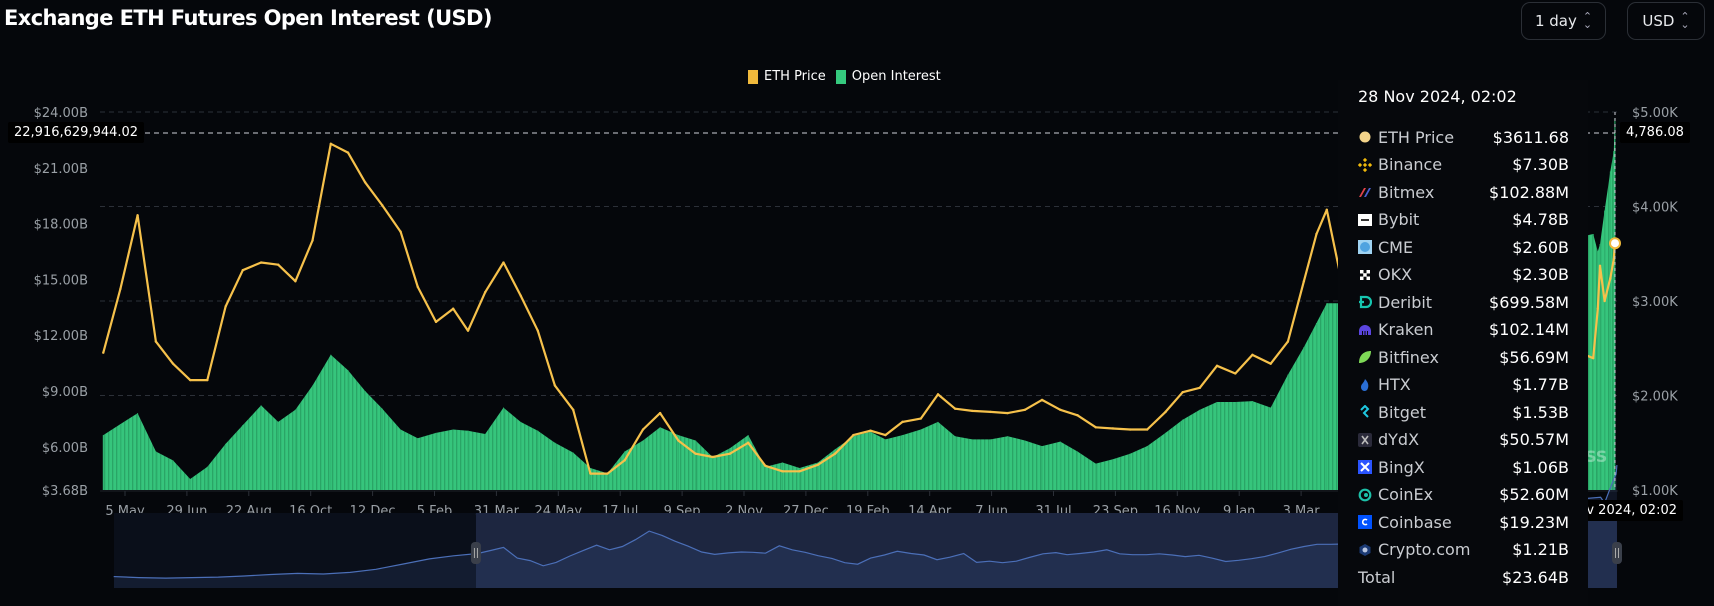 The width and height of the screenshot is (1714, 606). I want to click on crosshair-left-value: 22,916,629,944.02, so click(76, 132).